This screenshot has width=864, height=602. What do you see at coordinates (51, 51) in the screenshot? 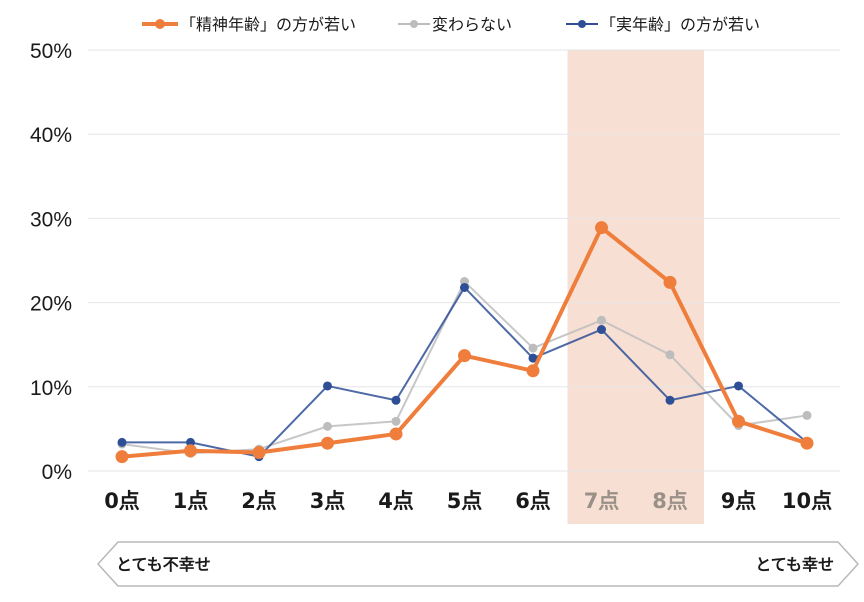
I see `y-tick-label: 50%` at bounding box center [51, 51].